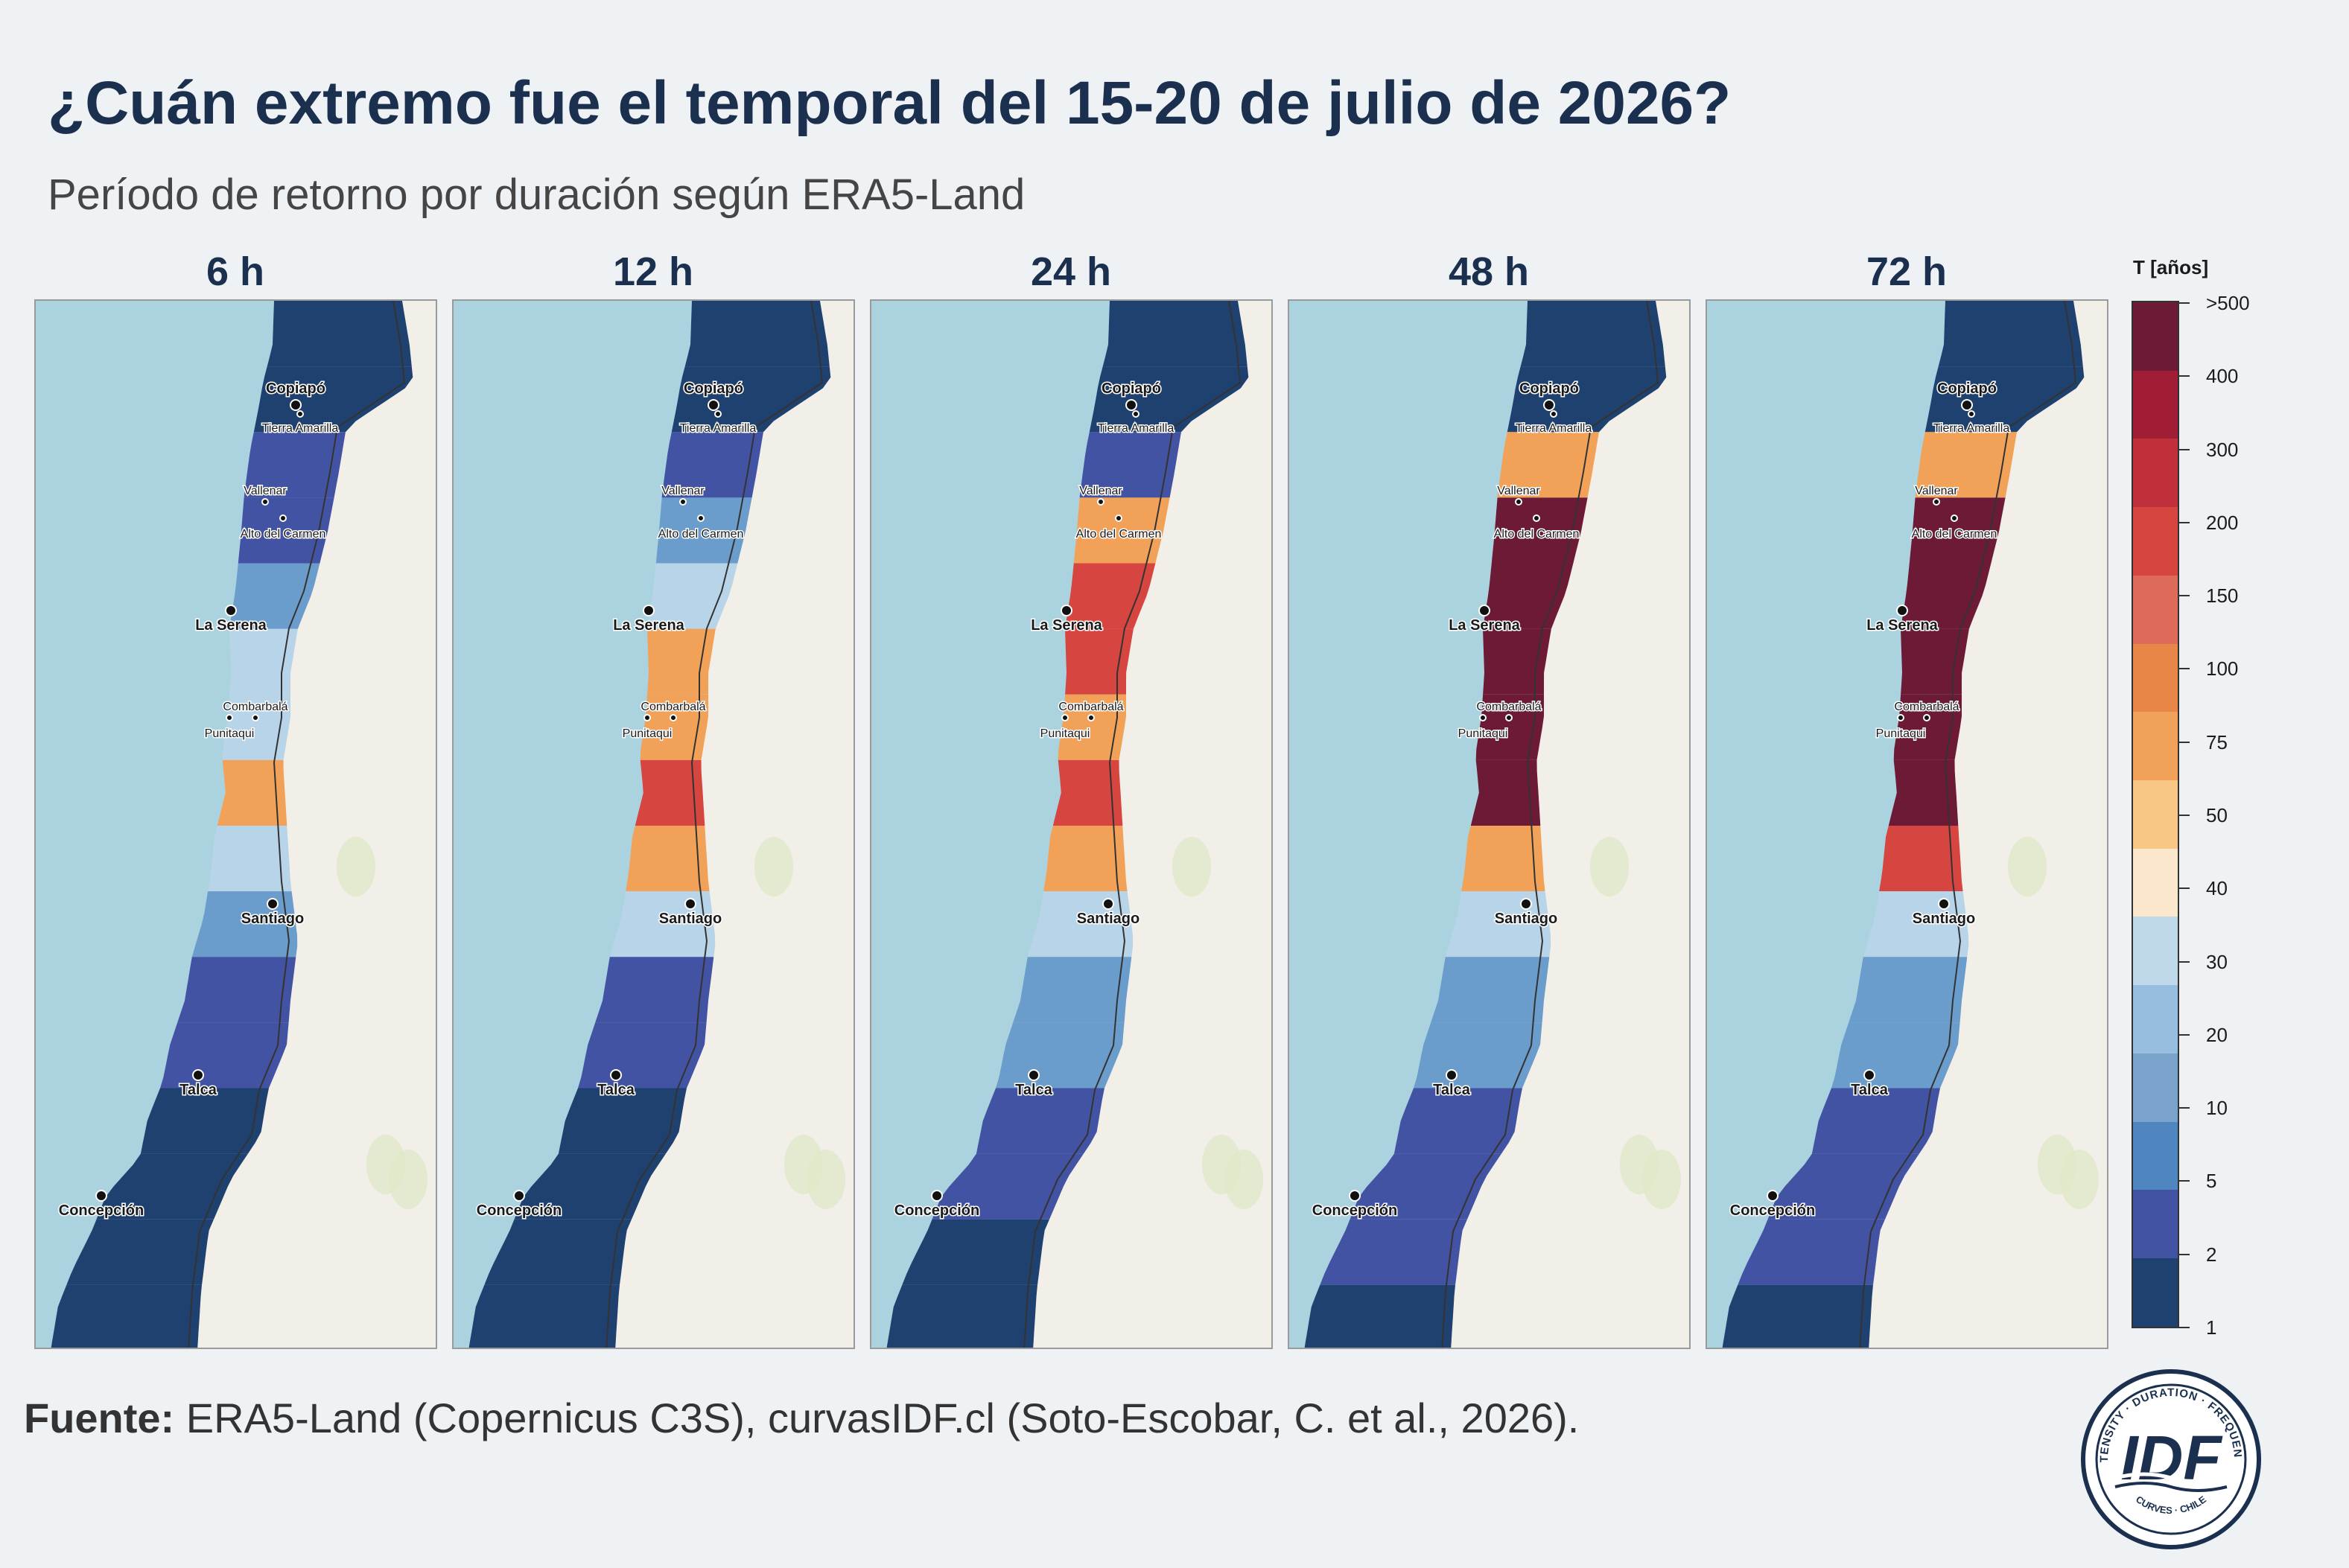  What do you see at coordinates (2222, 522) in the screenshot?
I see `legend-tick-label: 200` at bounding box center [2222, 522].